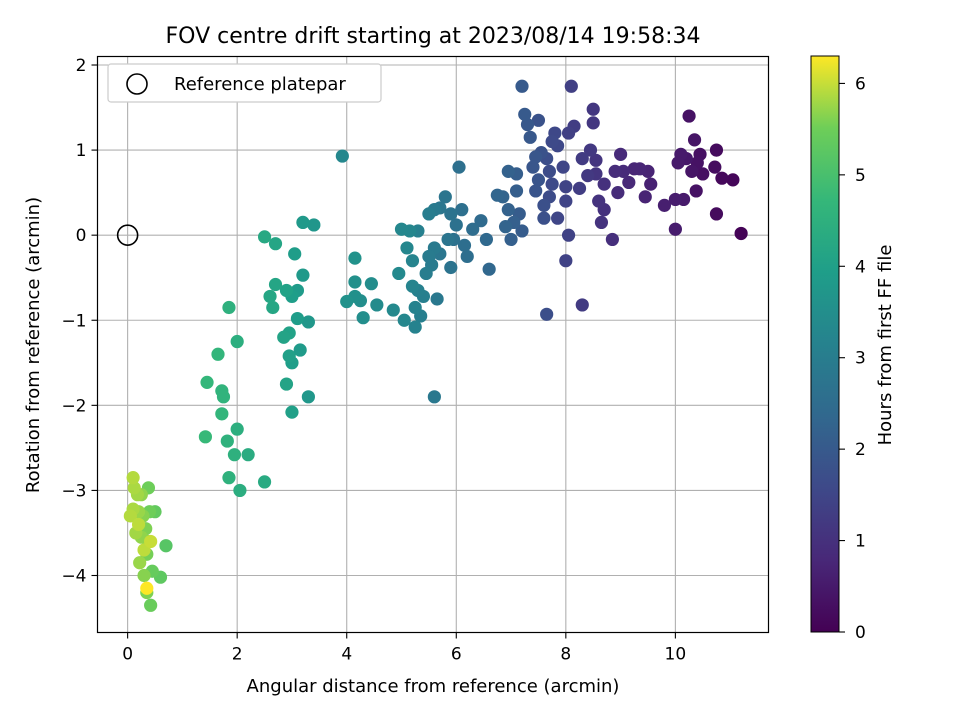  I want to click on legend-box, so click(244, 83).